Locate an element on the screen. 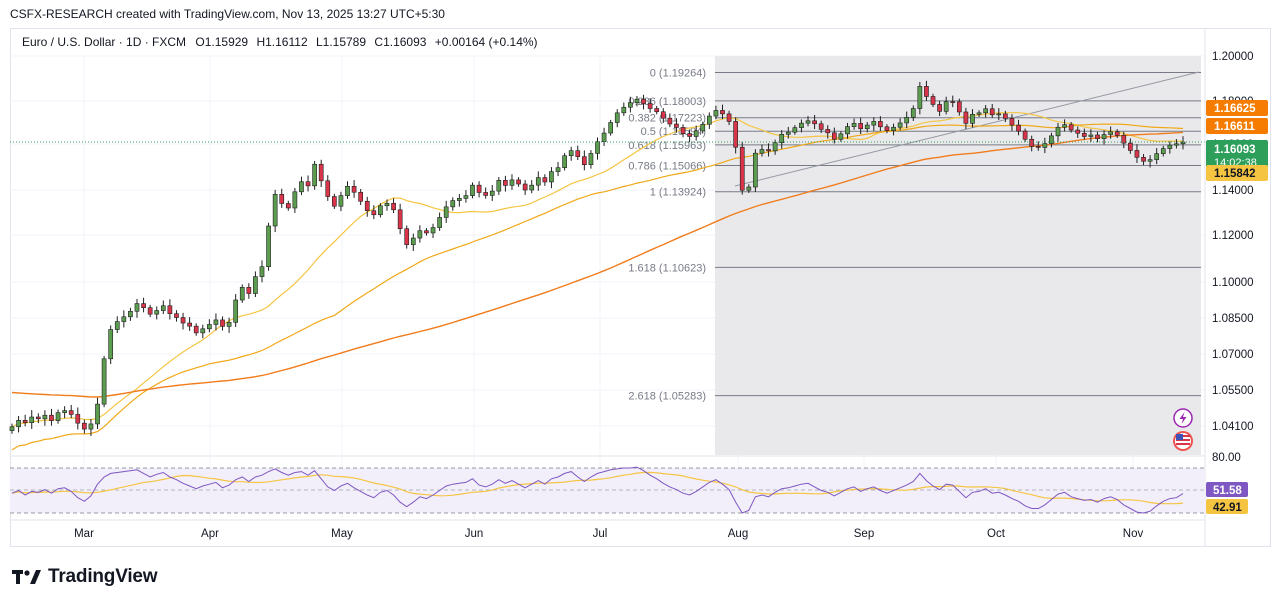  price-badge-label-3: 1.15842 is located at coordinates (1235, 174).